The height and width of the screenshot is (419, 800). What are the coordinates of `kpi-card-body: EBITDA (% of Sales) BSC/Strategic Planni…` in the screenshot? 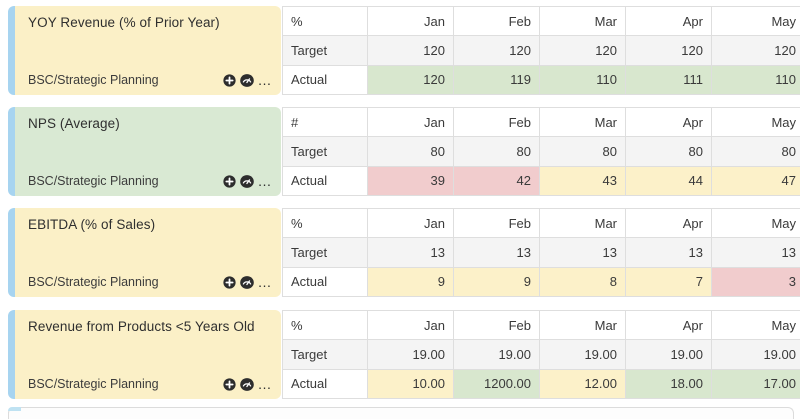 It's located at (148, 252).